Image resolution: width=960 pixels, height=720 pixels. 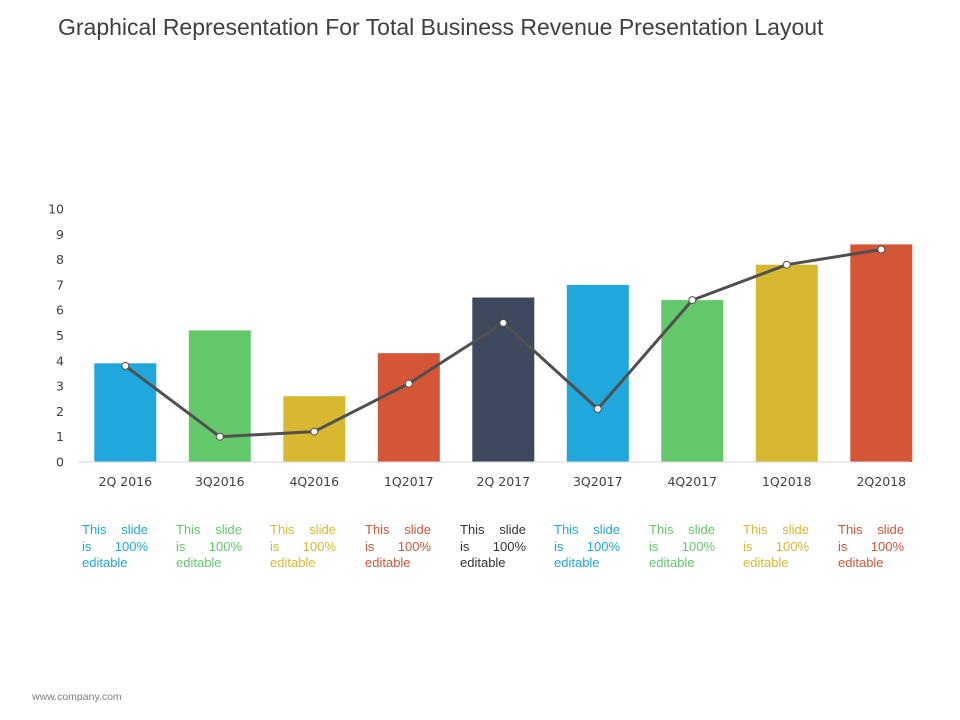 I want to click on x-tick-1: 2Q 2016, so click(x=126, y=481).